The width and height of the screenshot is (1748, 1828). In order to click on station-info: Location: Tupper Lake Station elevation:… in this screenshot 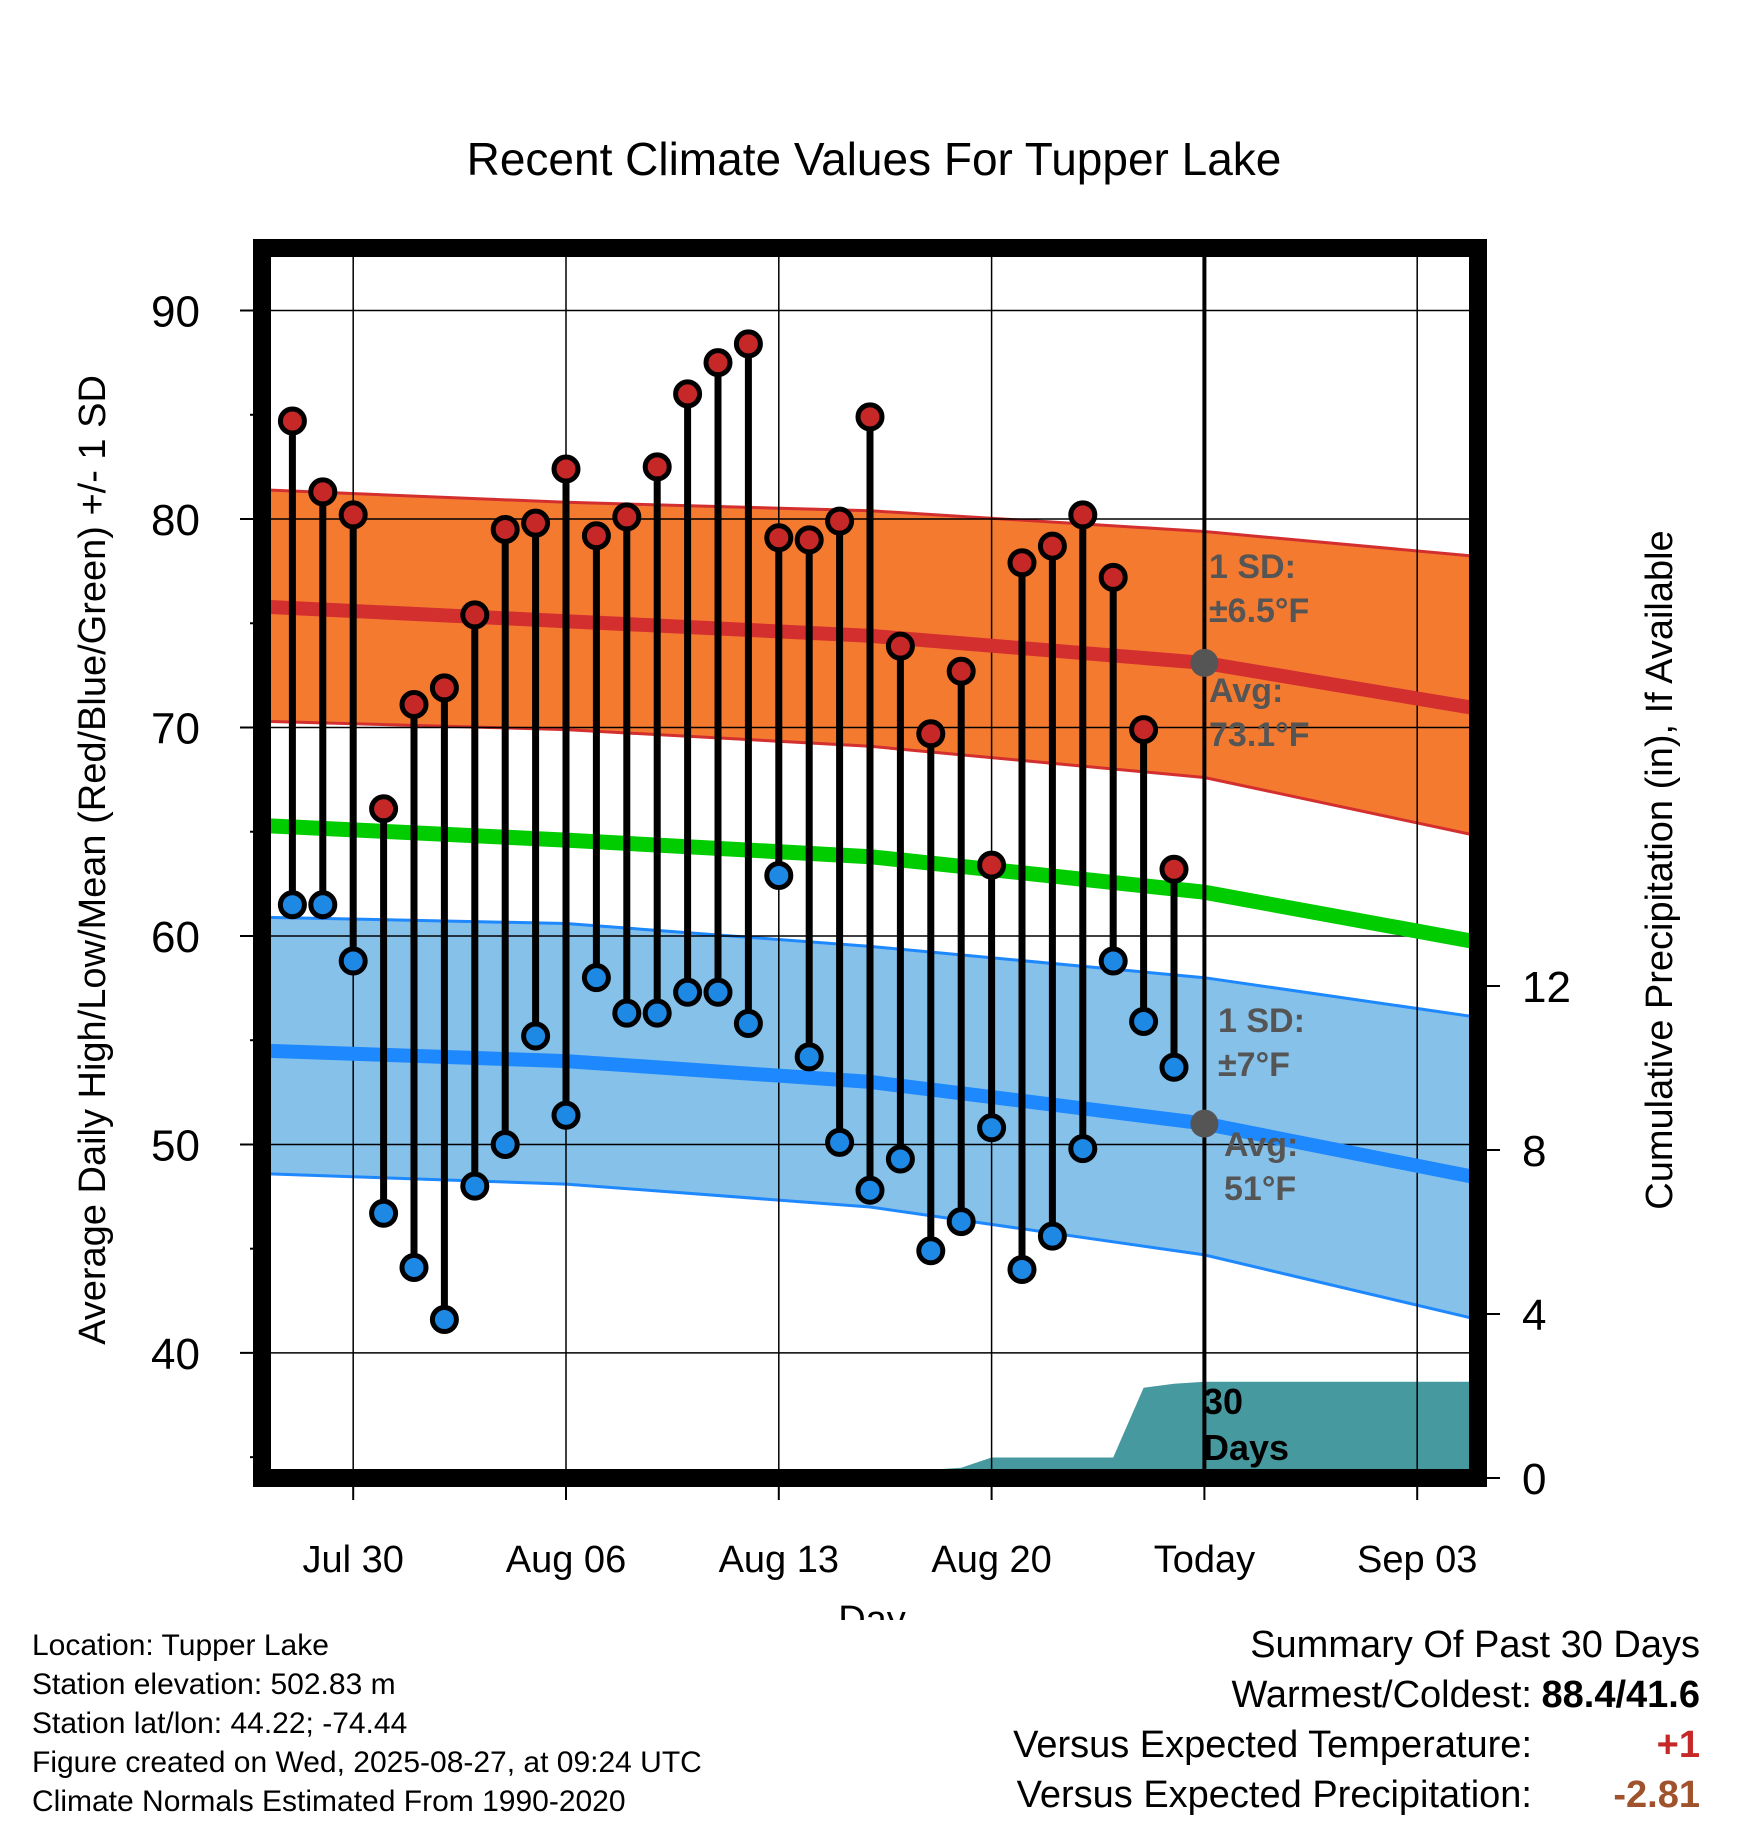, I will do `click(367, 1723)`.